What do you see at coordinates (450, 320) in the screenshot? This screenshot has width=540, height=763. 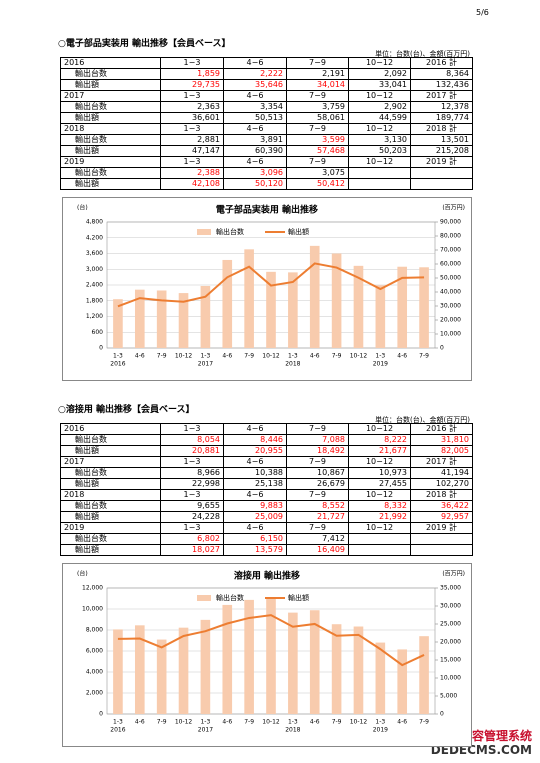 I see `y2-tick-label: 20,000` at bounding box center [450, 320].